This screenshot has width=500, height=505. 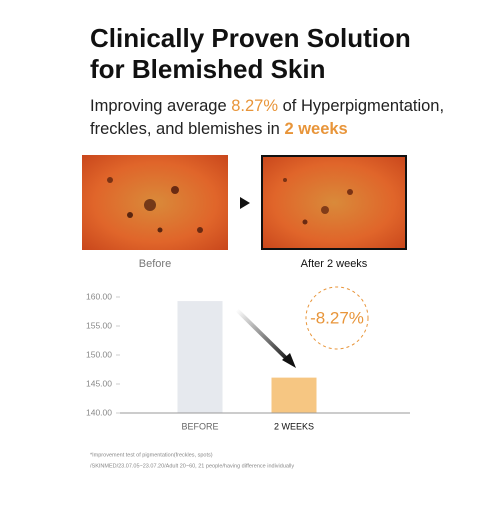 I want to click on trend-arrow, so click(x=263, y=336).